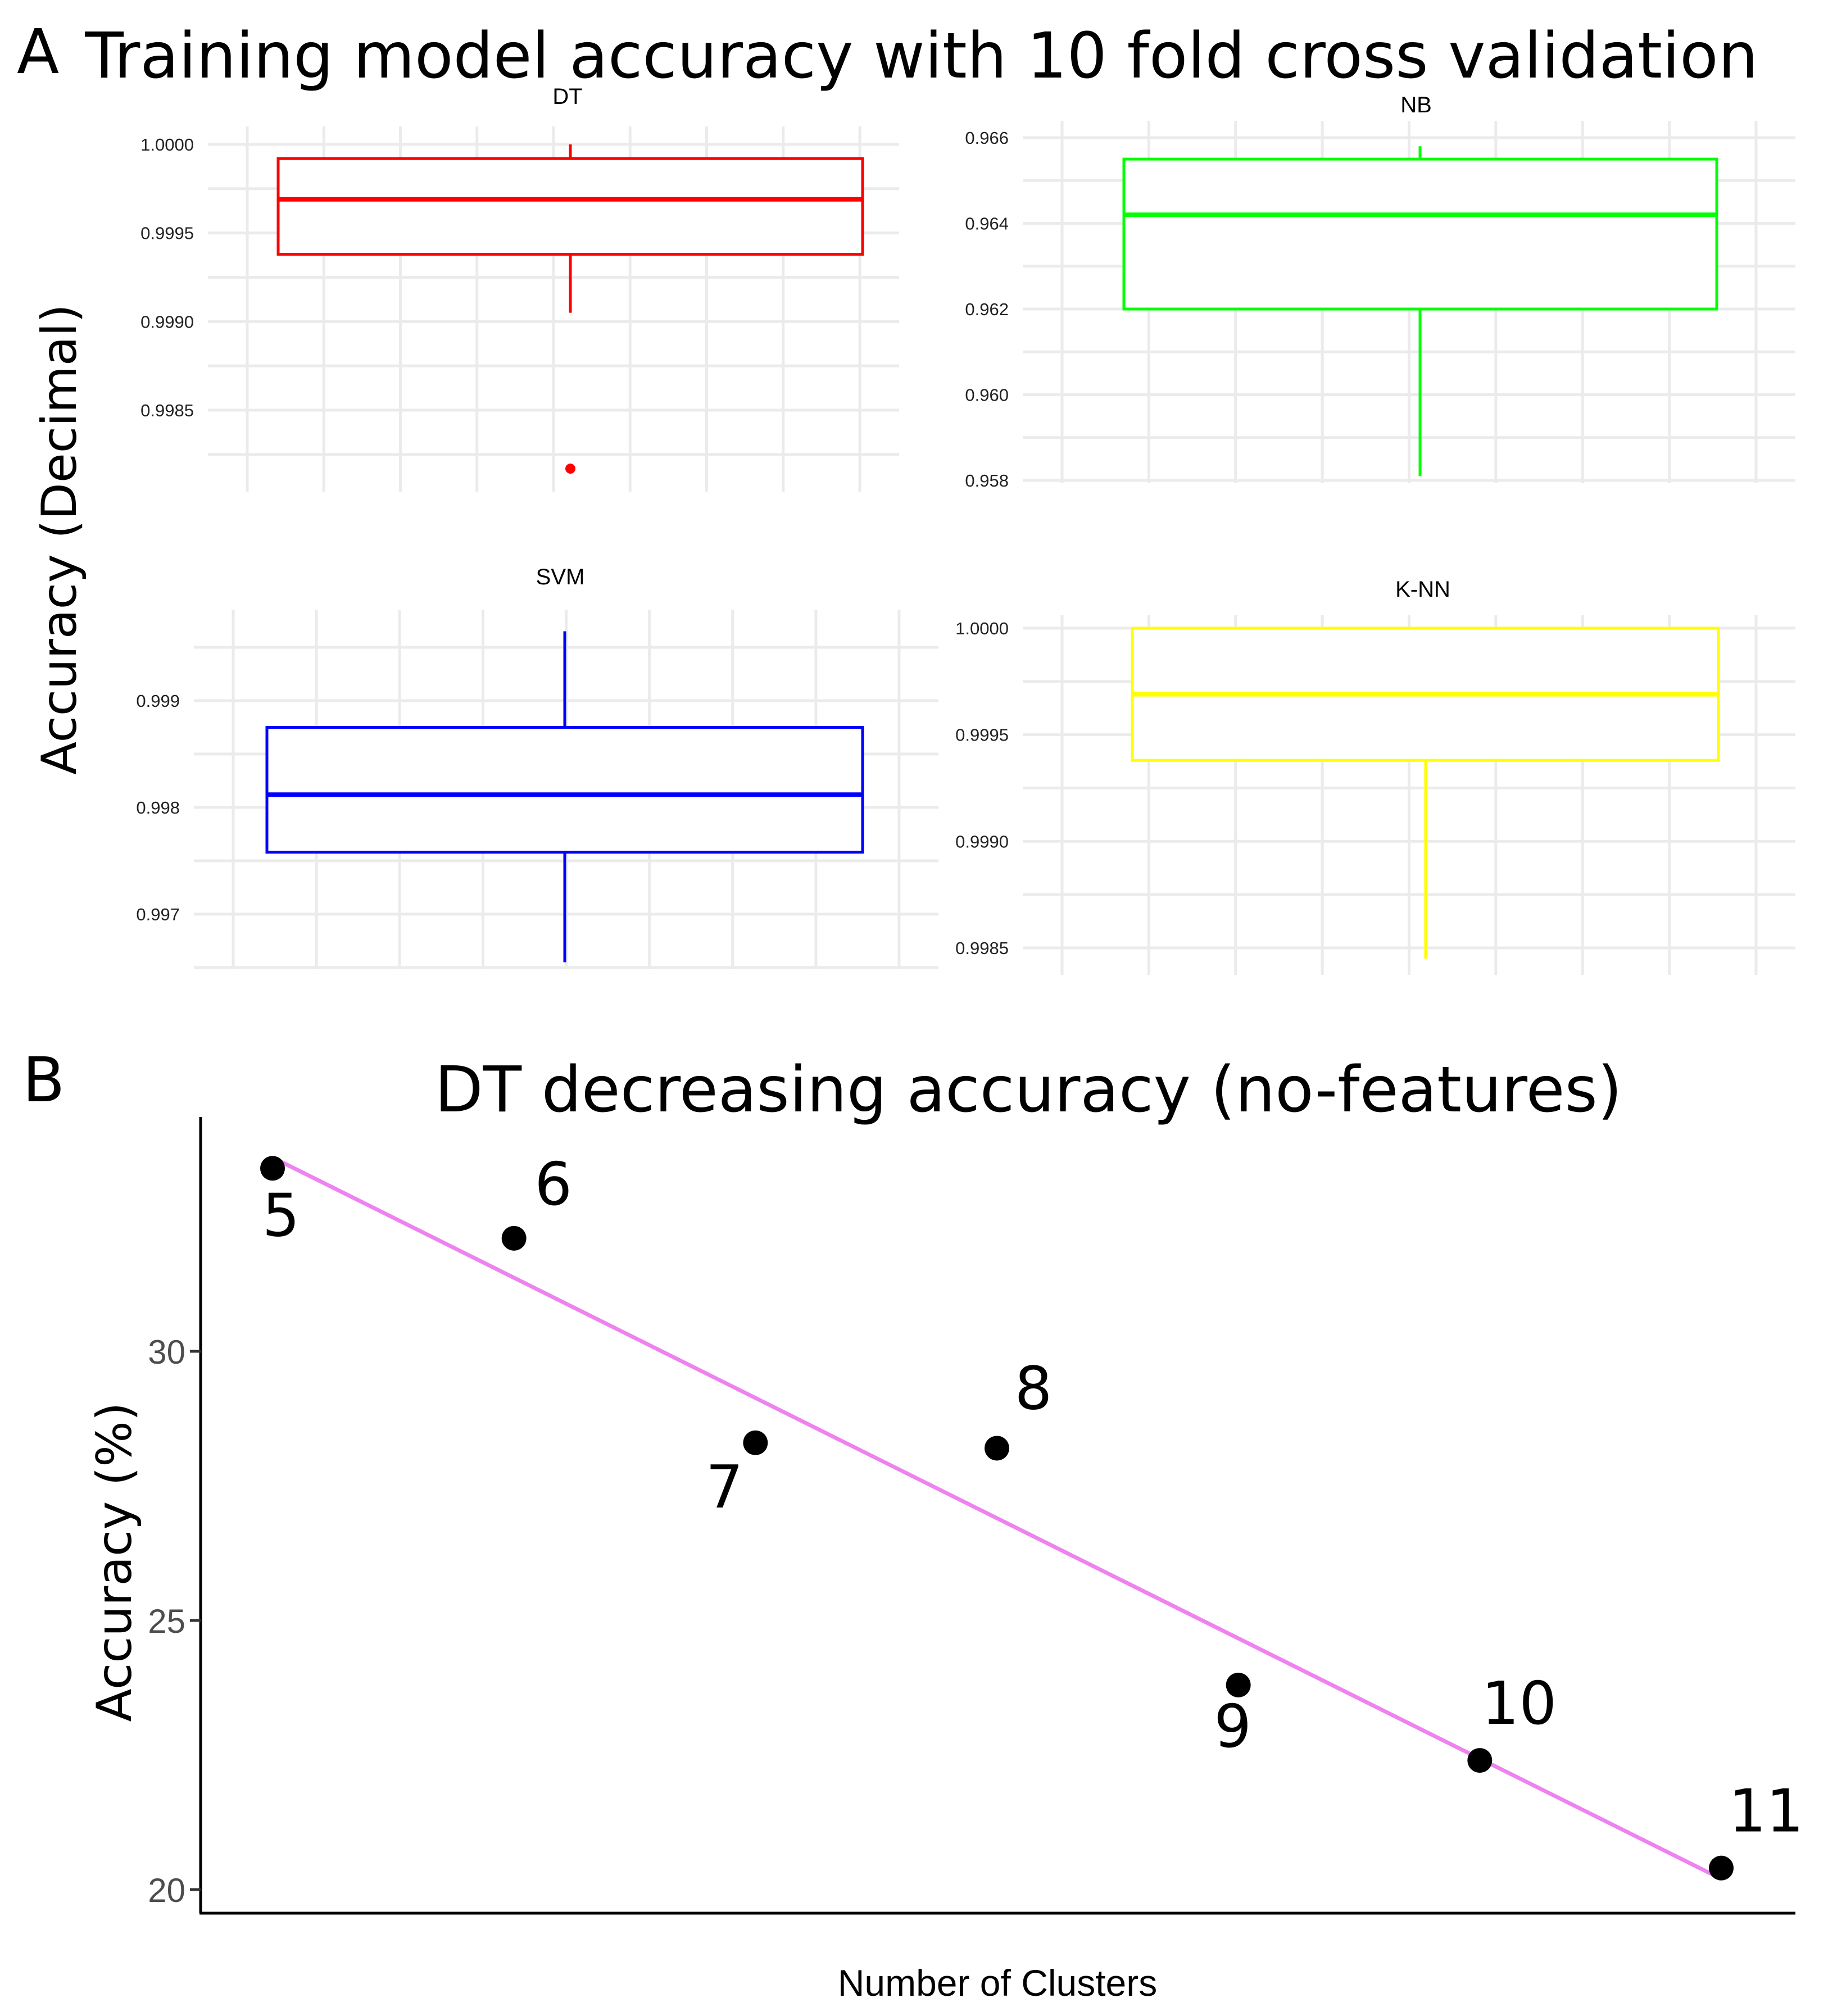 The image size is (1837, 2016). What do you see at coordinates (987, 138) in the screenshot?
I see `y-tick-label: 0.966` at bounding box center [987, 138].